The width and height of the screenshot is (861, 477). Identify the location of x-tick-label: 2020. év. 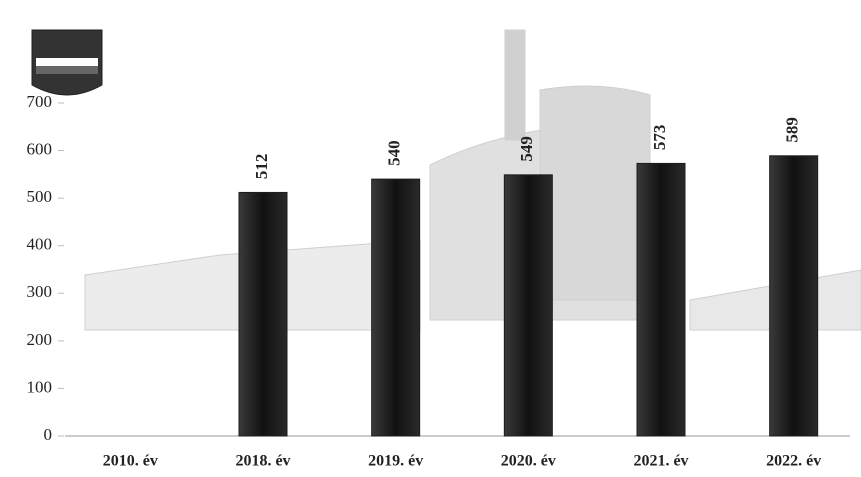
(528, 461).